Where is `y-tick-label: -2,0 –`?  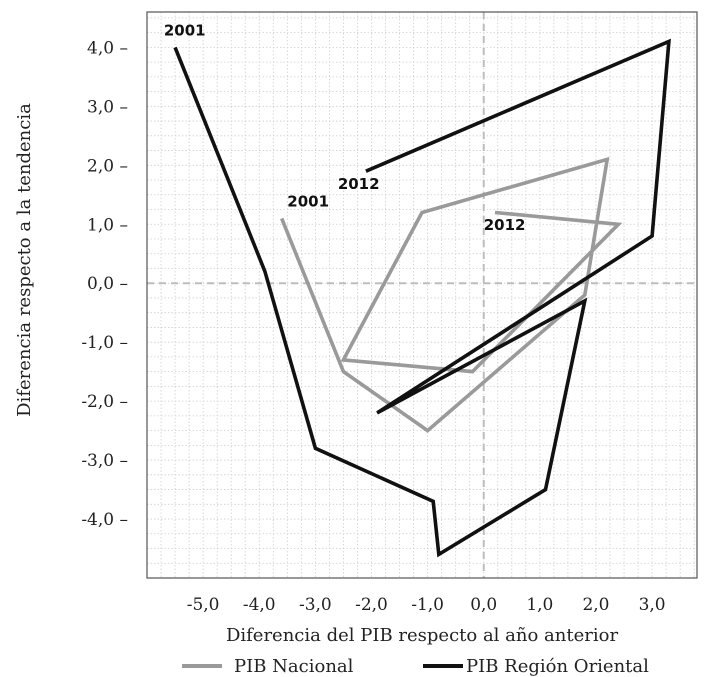
y-tick-label: -2,0 – is located at coordinates (104, 402).